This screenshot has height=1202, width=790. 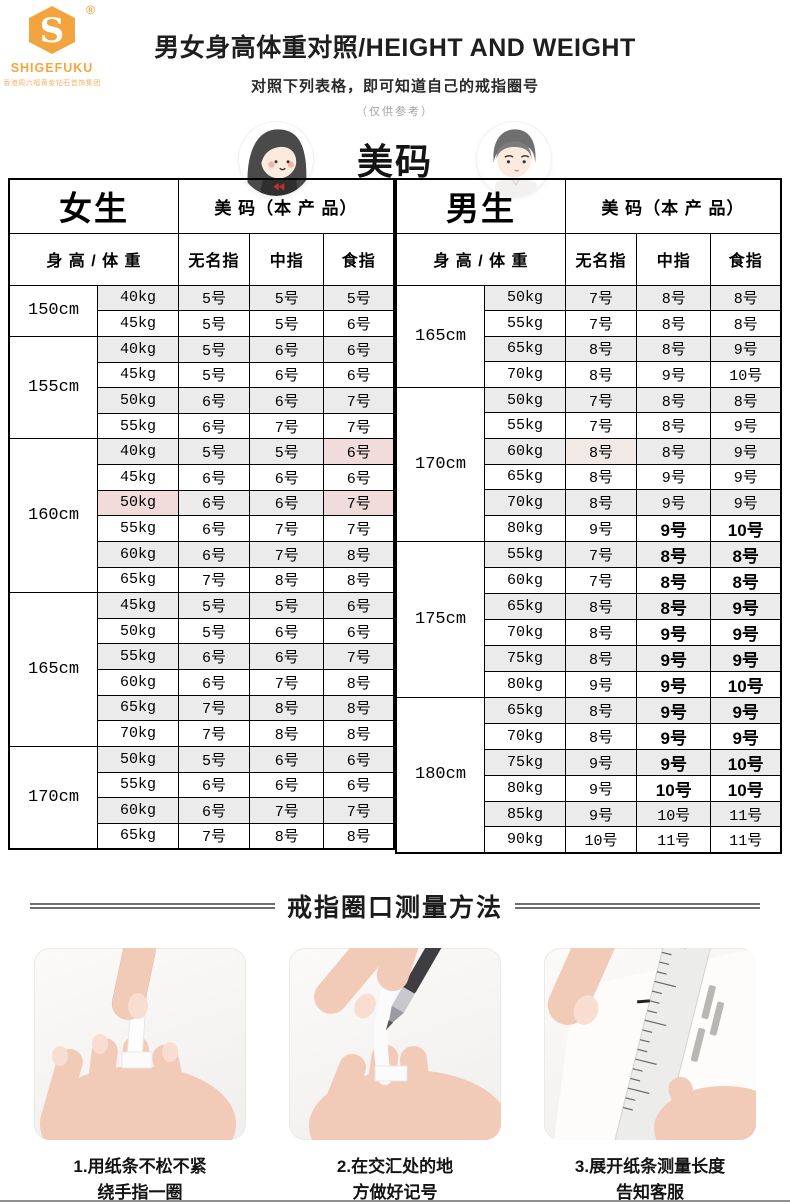 What do you see at coordinates (525, 788) in the screenshot?
I see `weight-cell: 80kg` at bounding box center [525, 788].